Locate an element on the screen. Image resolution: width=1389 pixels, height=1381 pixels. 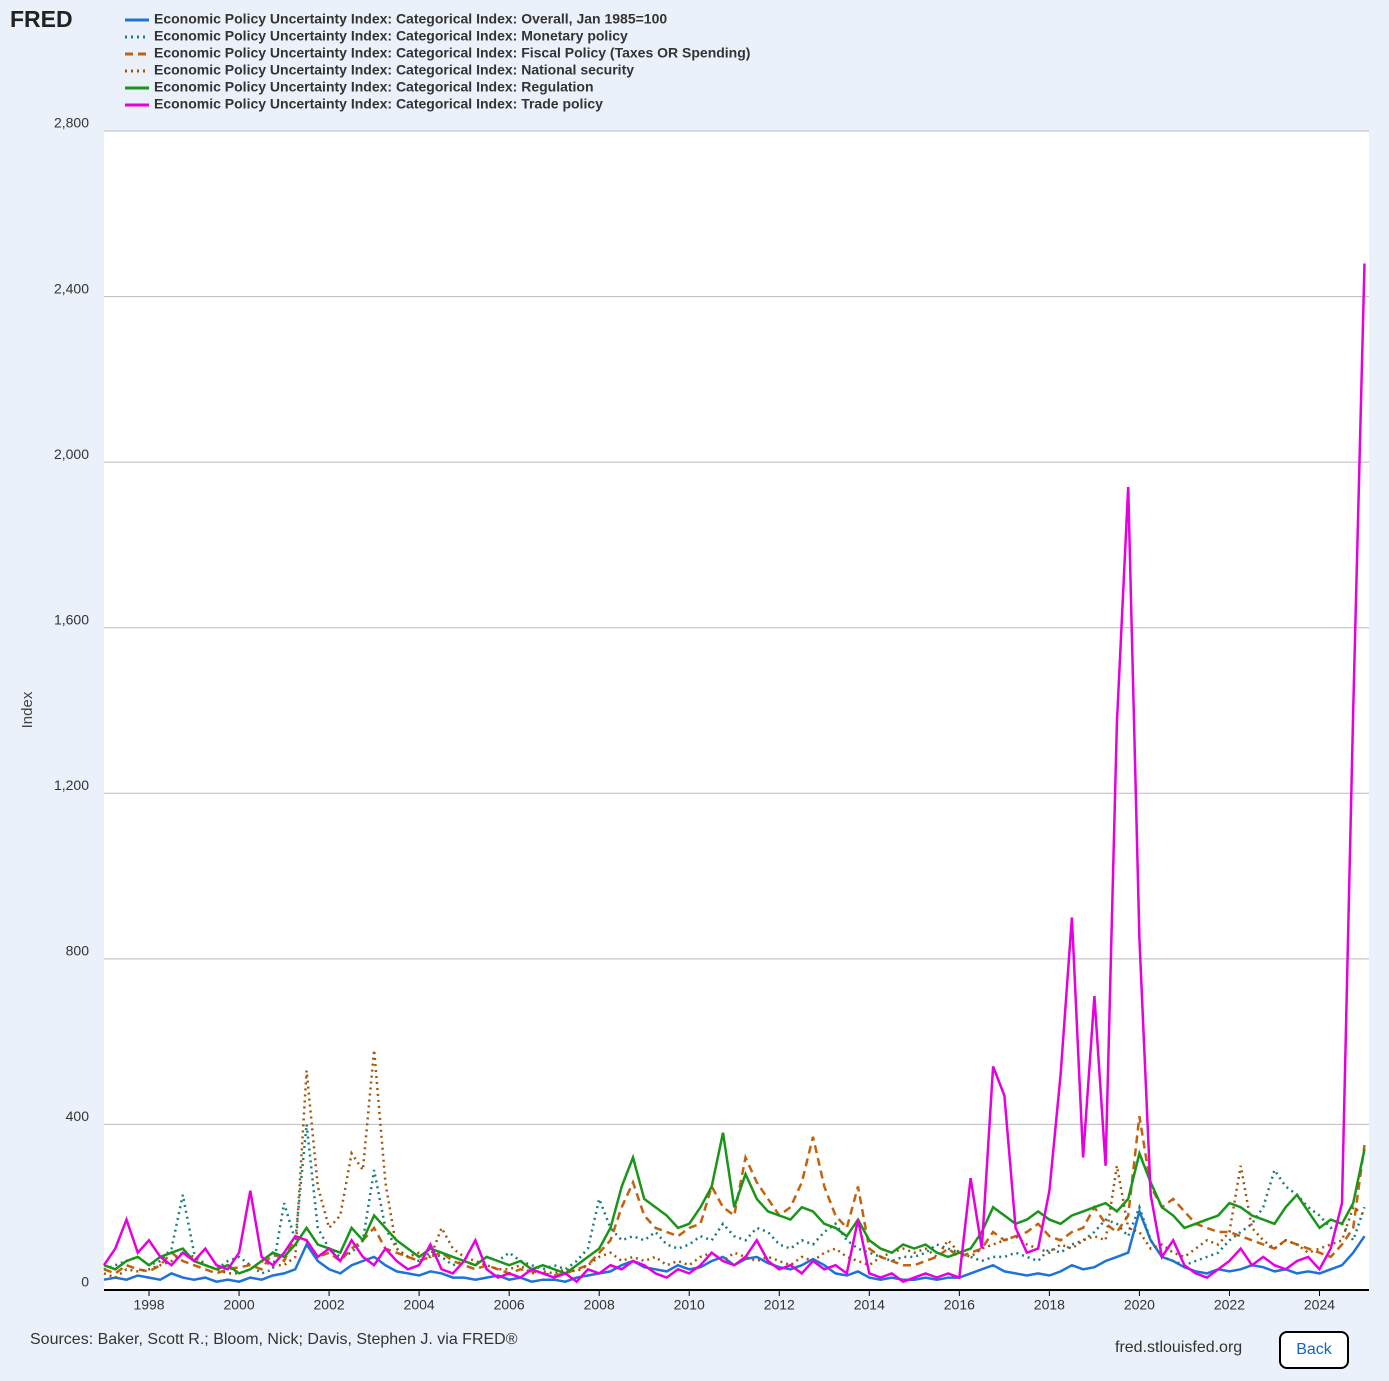
x-tick-label: 2002 is located at coordinates (329, 1305).